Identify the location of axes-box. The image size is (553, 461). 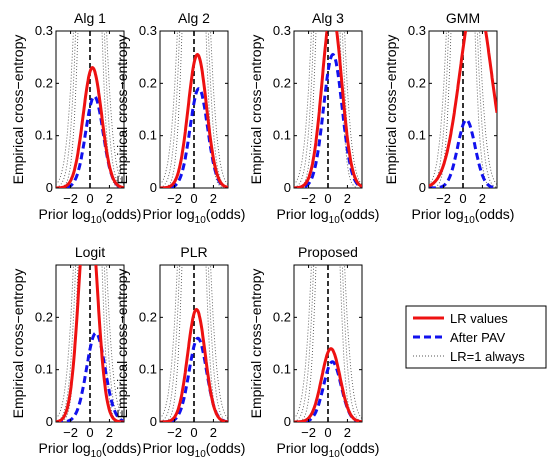
(328, 343).